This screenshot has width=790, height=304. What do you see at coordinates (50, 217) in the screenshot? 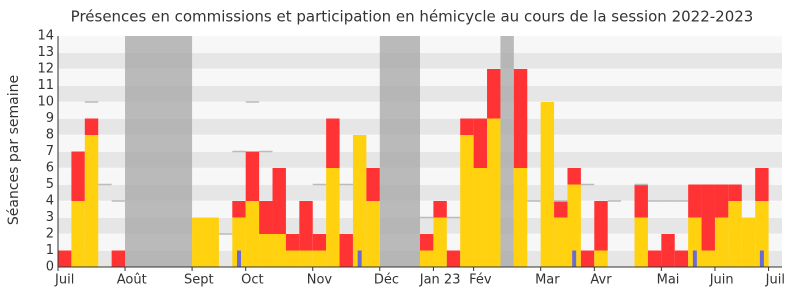
I see `y-tick-label: 3` at bounding box center [50, 217].